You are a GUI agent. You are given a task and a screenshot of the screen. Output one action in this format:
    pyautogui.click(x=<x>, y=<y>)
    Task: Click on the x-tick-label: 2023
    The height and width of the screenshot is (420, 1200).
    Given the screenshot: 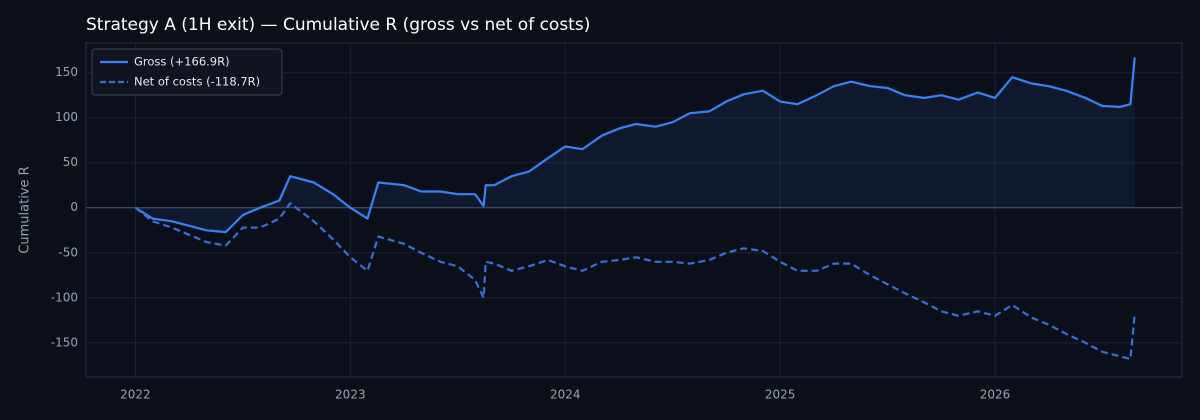 What is the action you would take?
    pyautogui.click(x=350, y=395)
    